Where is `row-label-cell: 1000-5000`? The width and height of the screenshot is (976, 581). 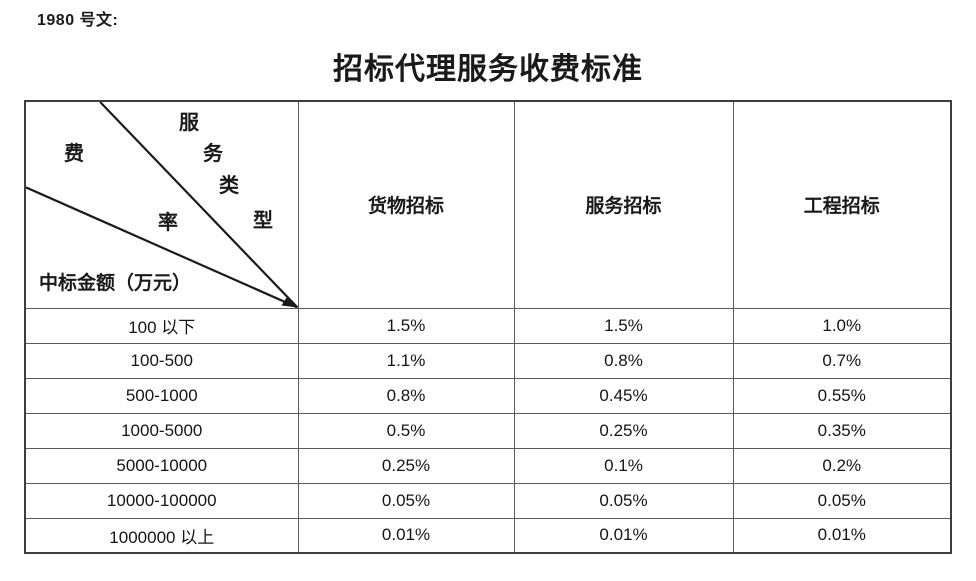 row-label-cell: 1000-5000 is located at coordinates (161, 430).